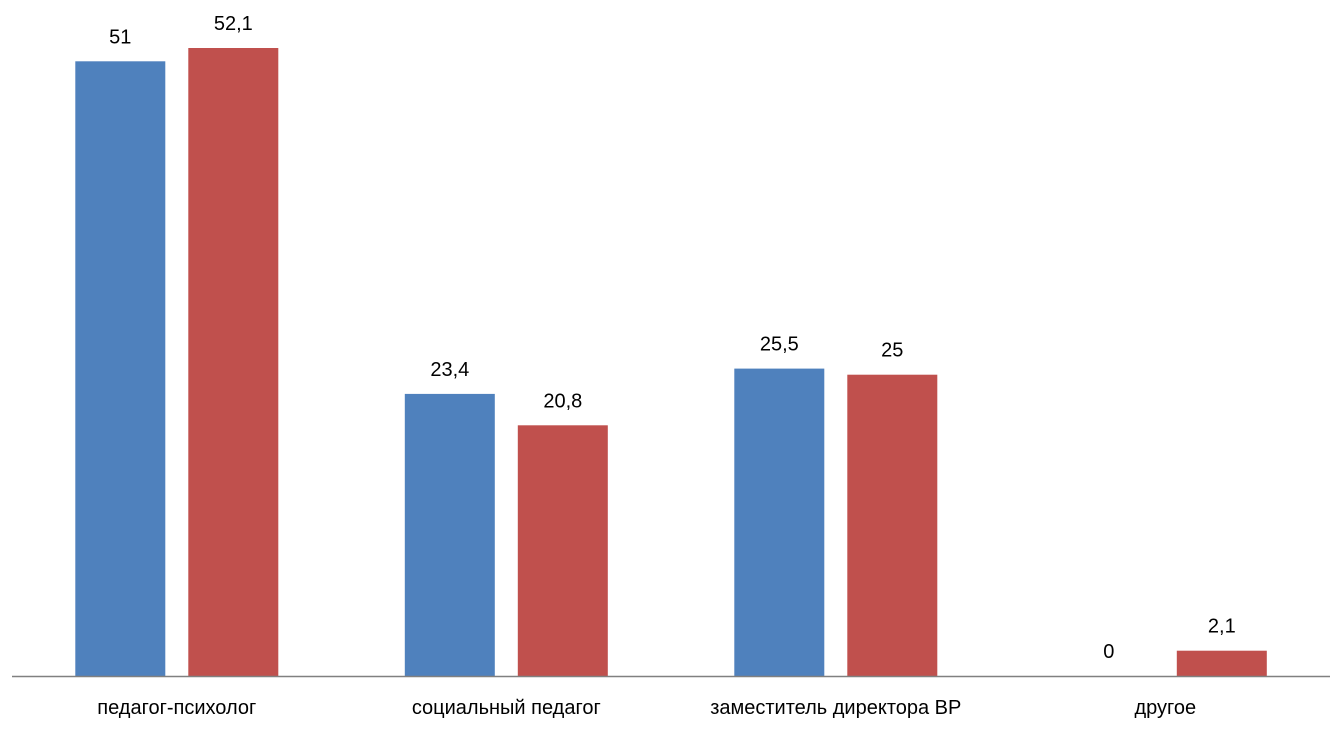 The width and height of the screenshot is (1343, 729). Describe the element at coordinates (1165, 708) in the screenshot. I see `category-label-4: другое` at that location.